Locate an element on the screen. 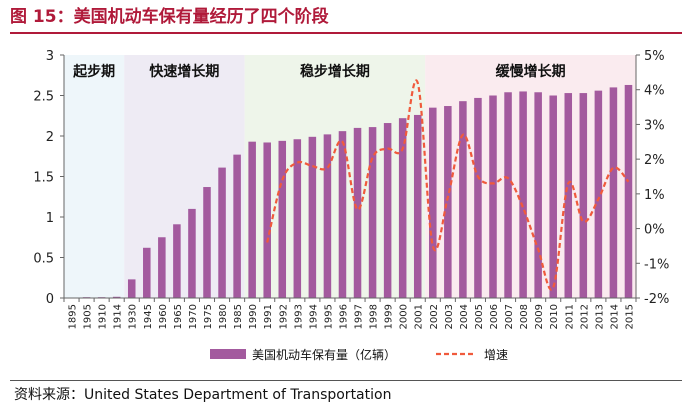 This screenshot has width=692, height=412. left-tick-label: 2 is located at coordinates (50, 137).